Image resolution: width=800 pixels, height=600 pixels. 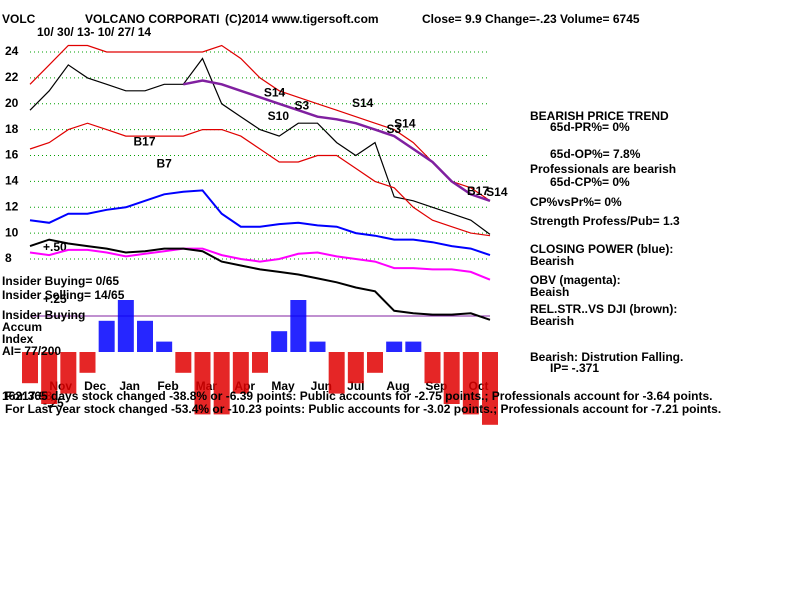 I want to click on quote: Close= 9.9 Change=-.23 Volume= 6745, so click(x=531, y=19).